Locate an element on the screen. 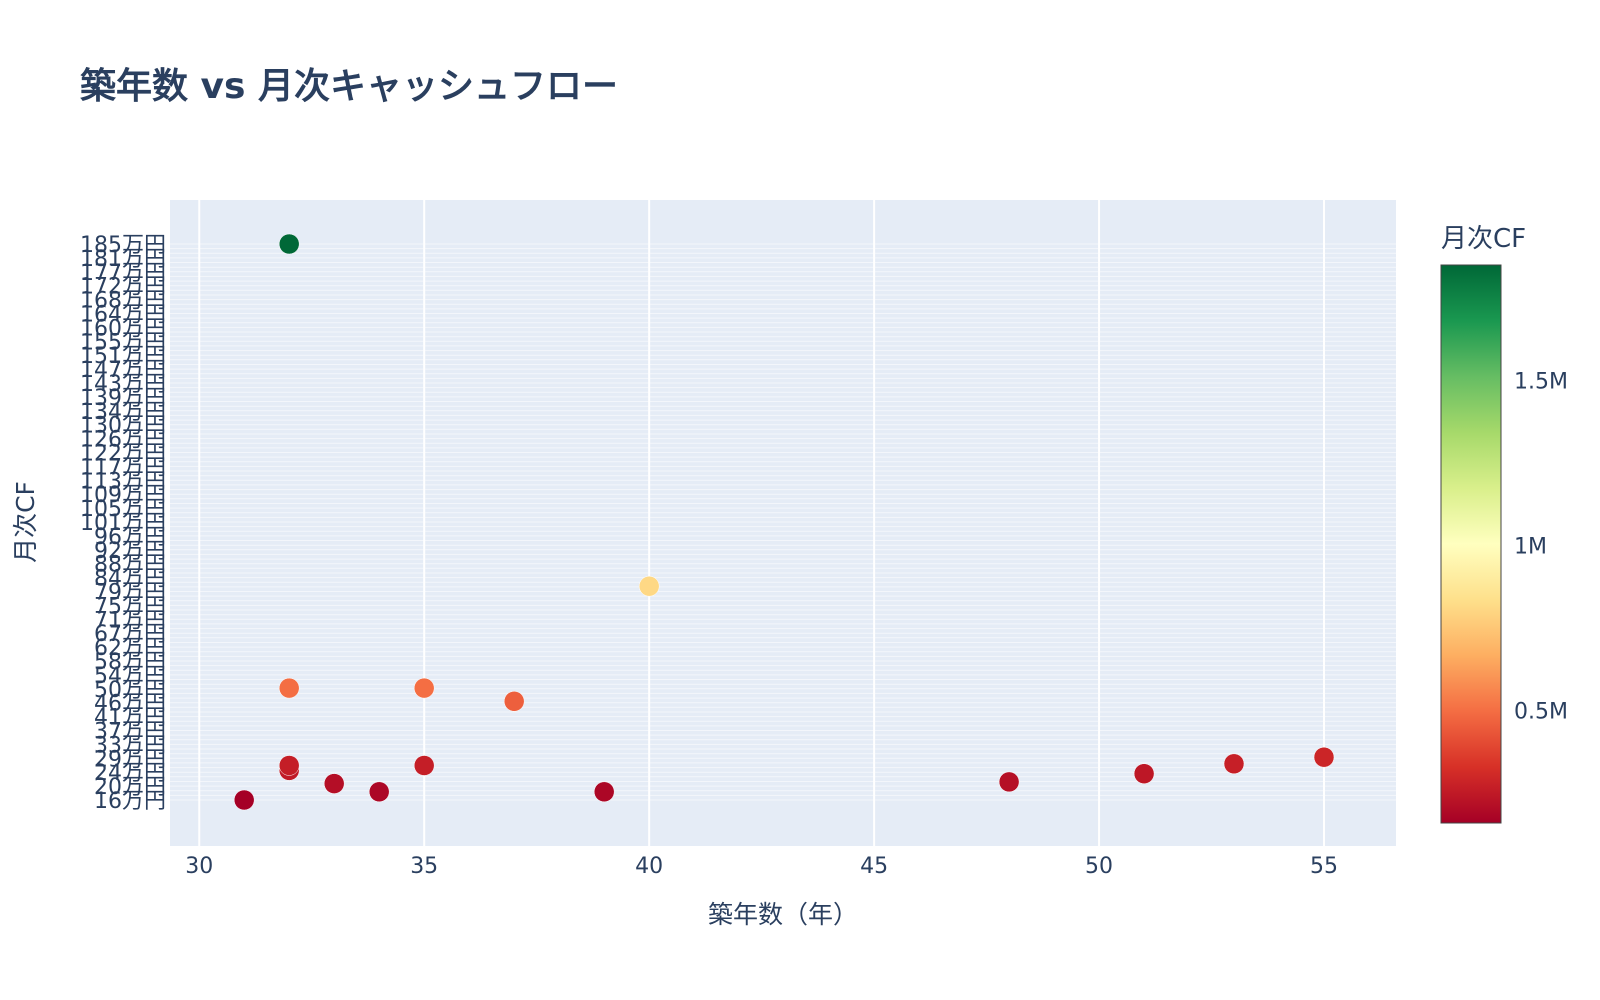  y-tick-label: 29万円 is located at coordinates (130, 759).